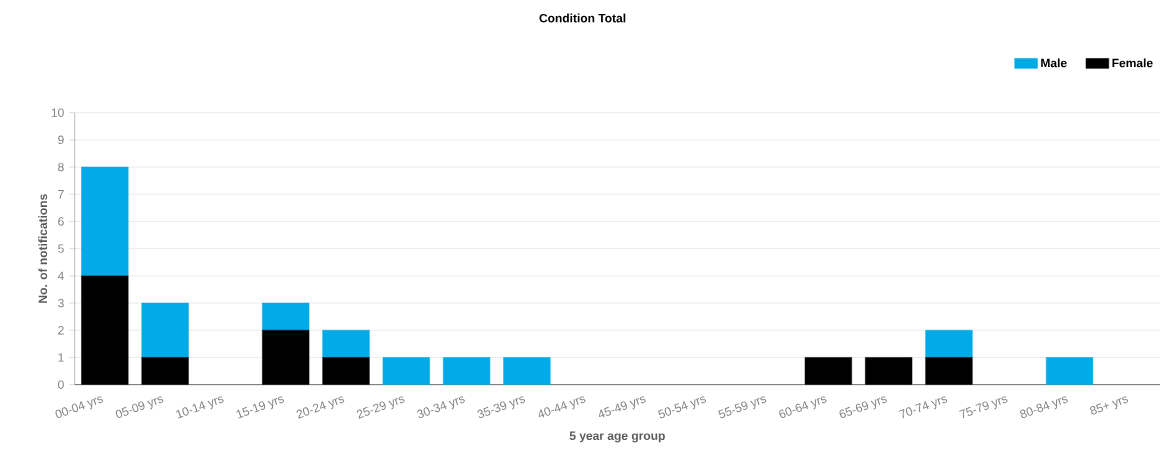 This screenshot has height=466, width=1165. I want to click on legend-label: Male, so click(1054, 63).